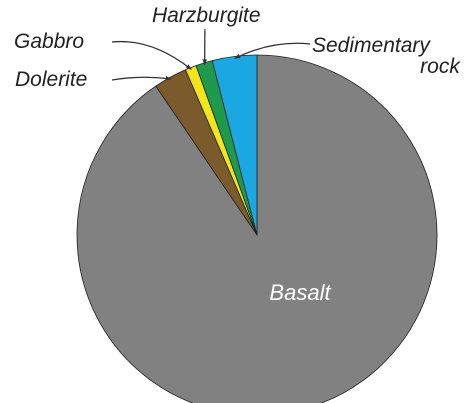 The height and width of the screenshot is (403, 470). What do you see at coordinates (51, 79) in the screenshot?
I see `slice-label: Dolerite` at bounding box center [51, 79].